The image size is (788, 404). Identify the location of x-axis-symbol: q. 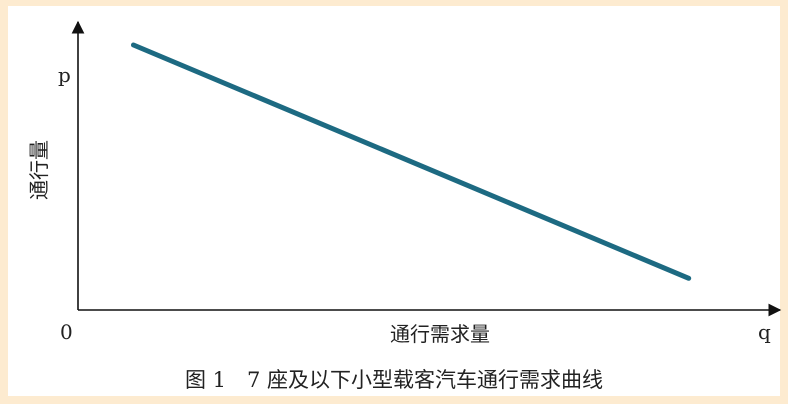
(764, 332).